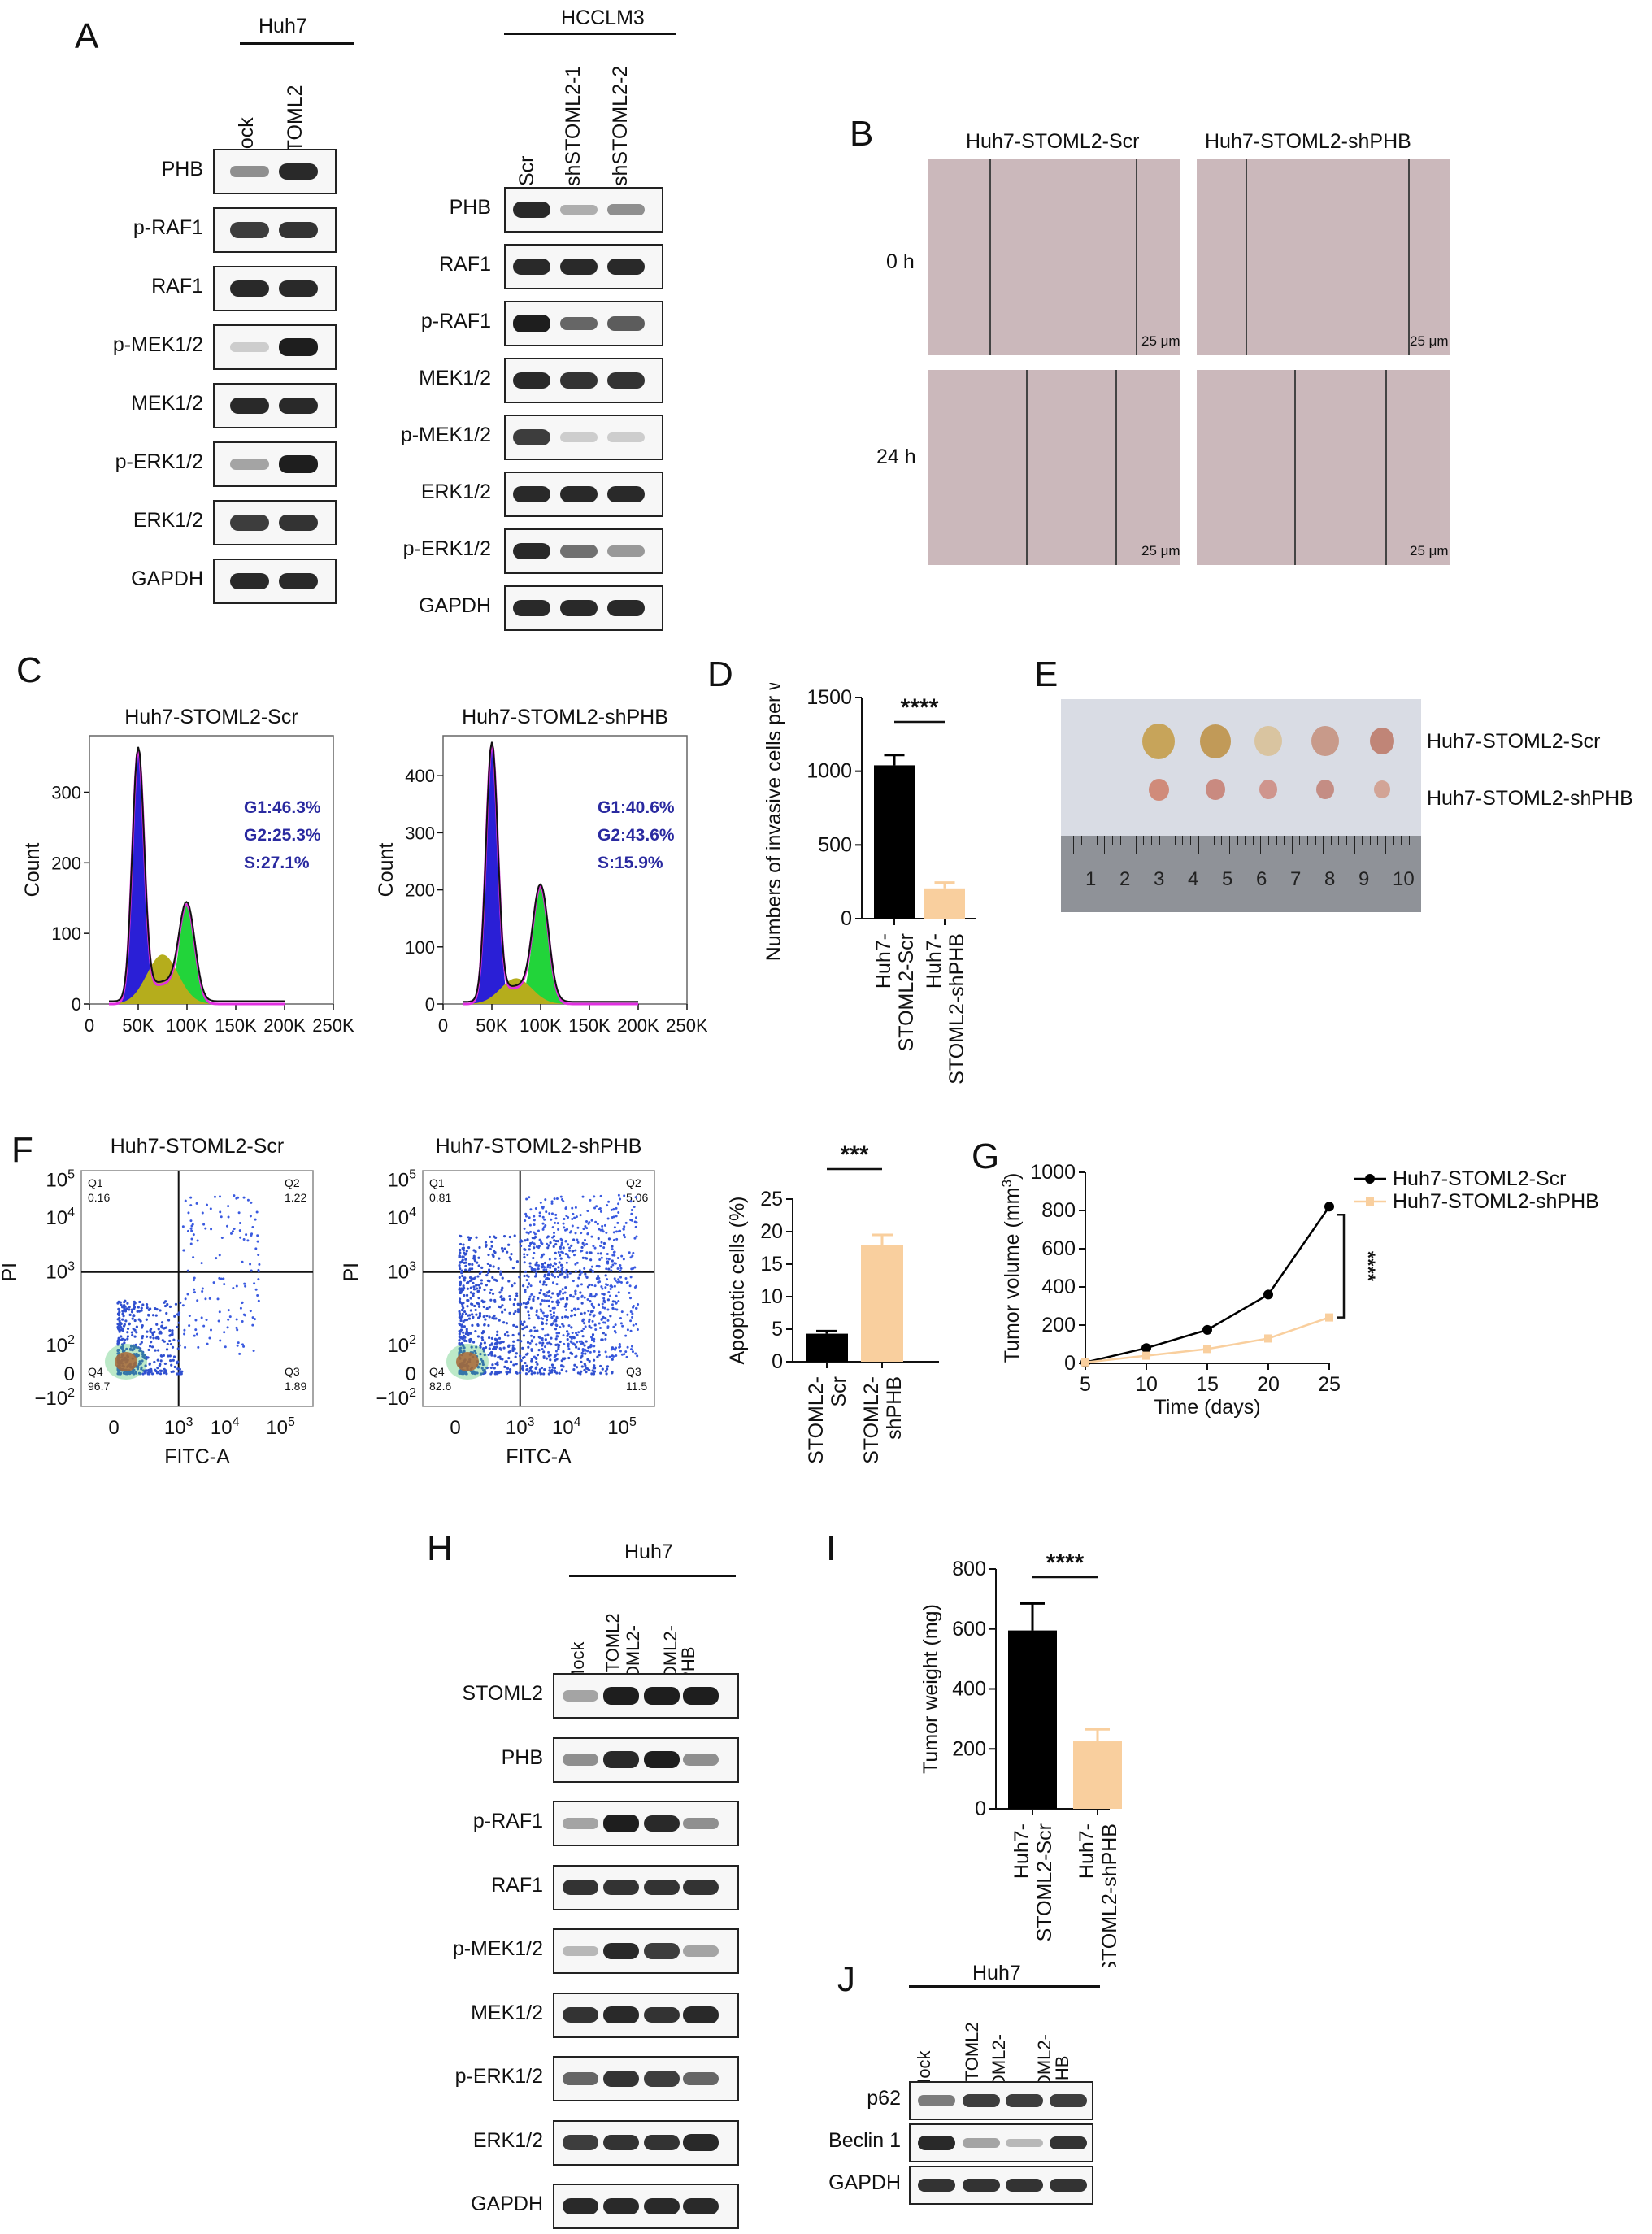 The image size is (1652, 2234). Describe the element at coordinates (1341, 1267) in the screenshot. I see `g-significance-bracket` at that location.